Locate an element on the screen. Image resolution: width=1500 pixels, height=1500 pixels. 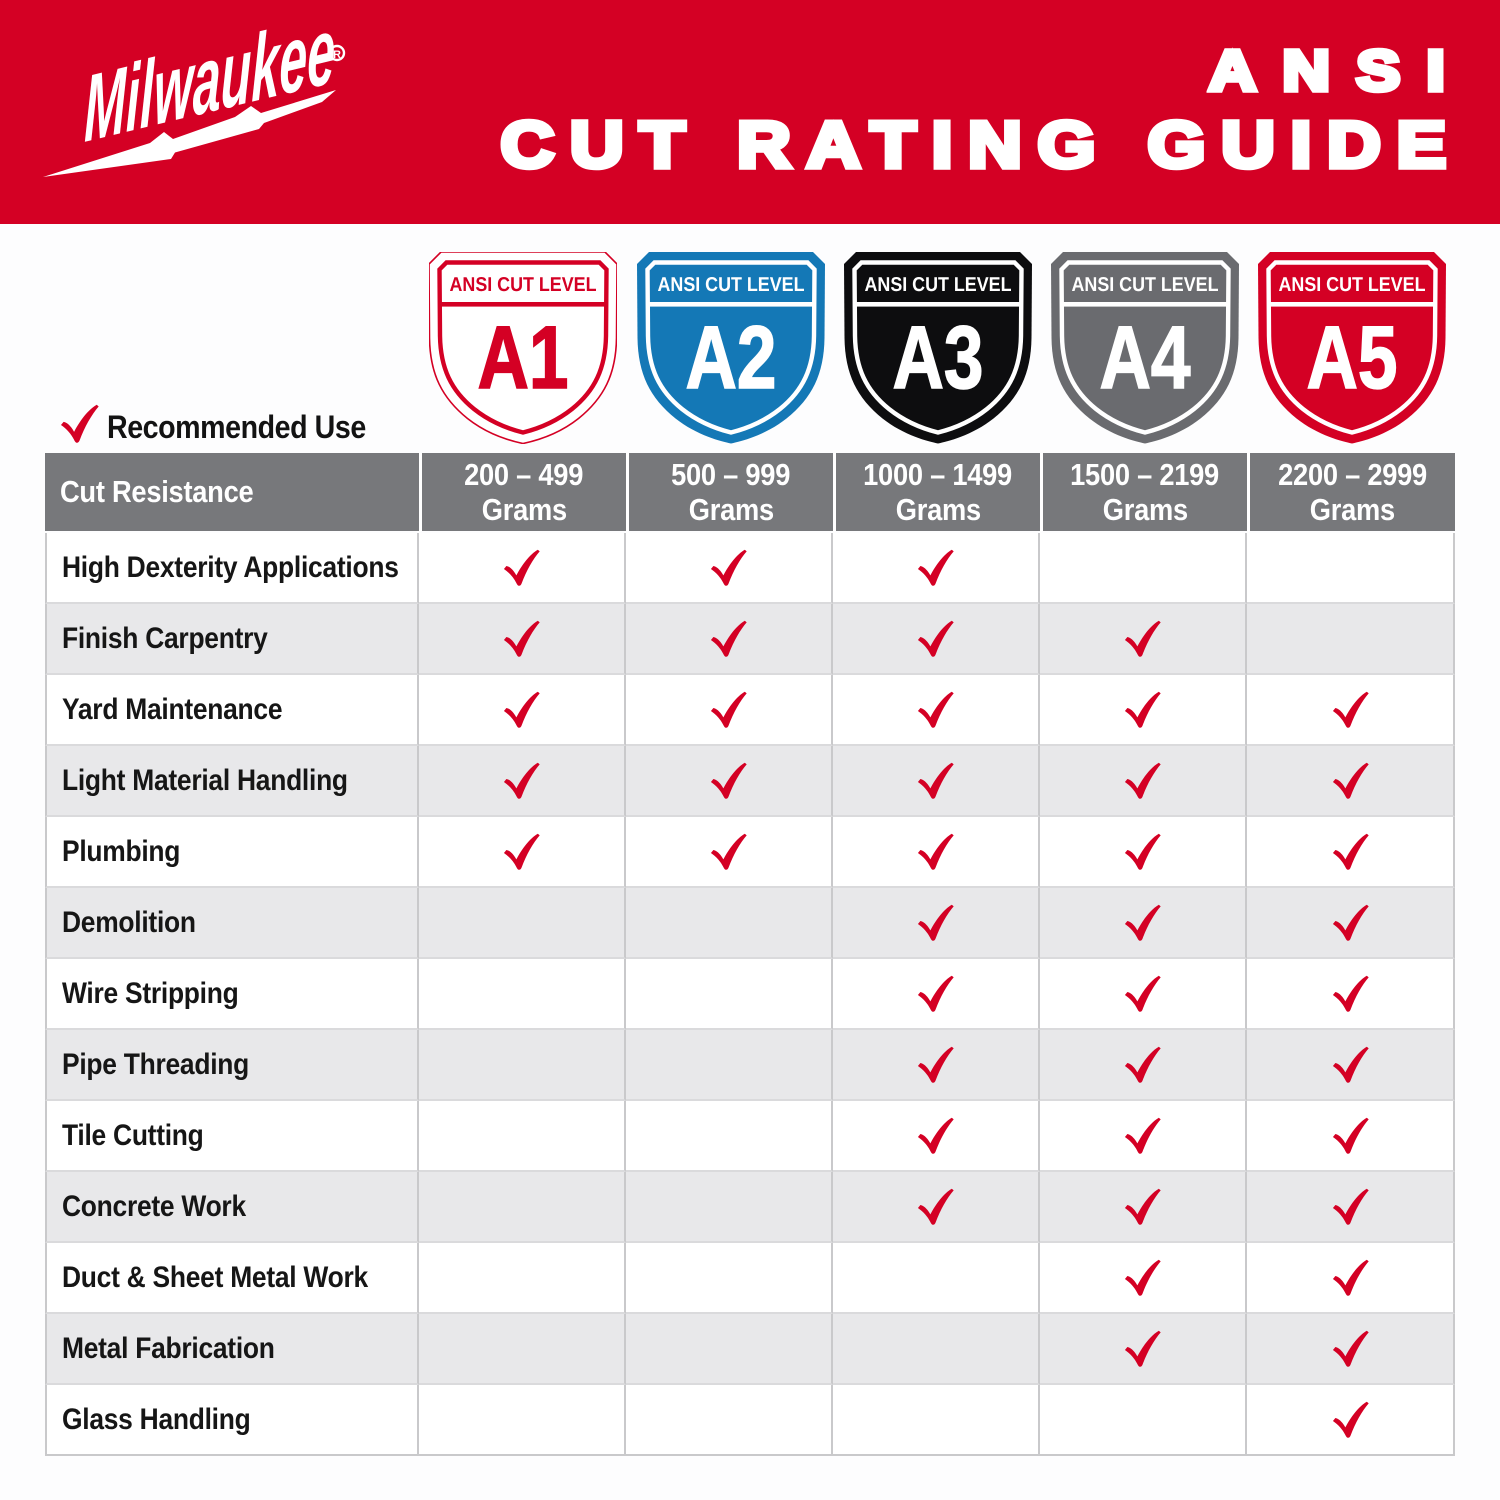
svg-text: A2 is located at coordinates (730, 357).